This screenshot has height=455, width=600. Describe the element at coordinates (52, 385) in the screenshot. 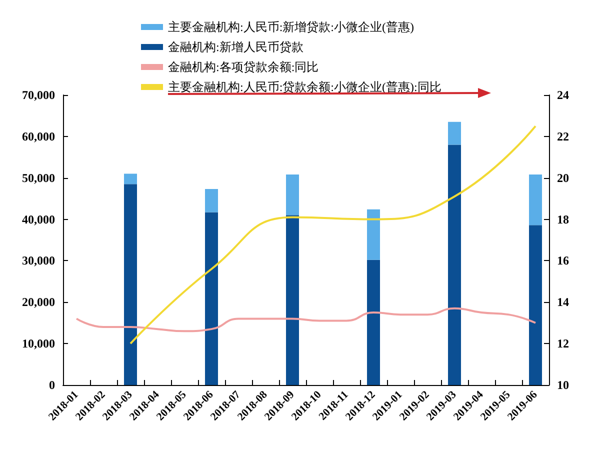

I see `y-tick-label: 0` at that location.